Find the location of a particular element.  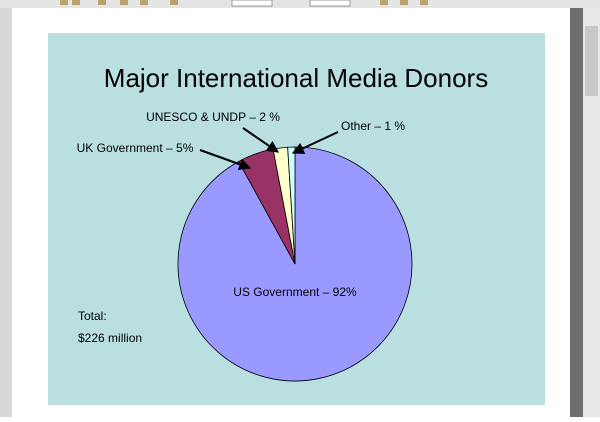

annotation: $226 million is located at coordinates (110, 338).